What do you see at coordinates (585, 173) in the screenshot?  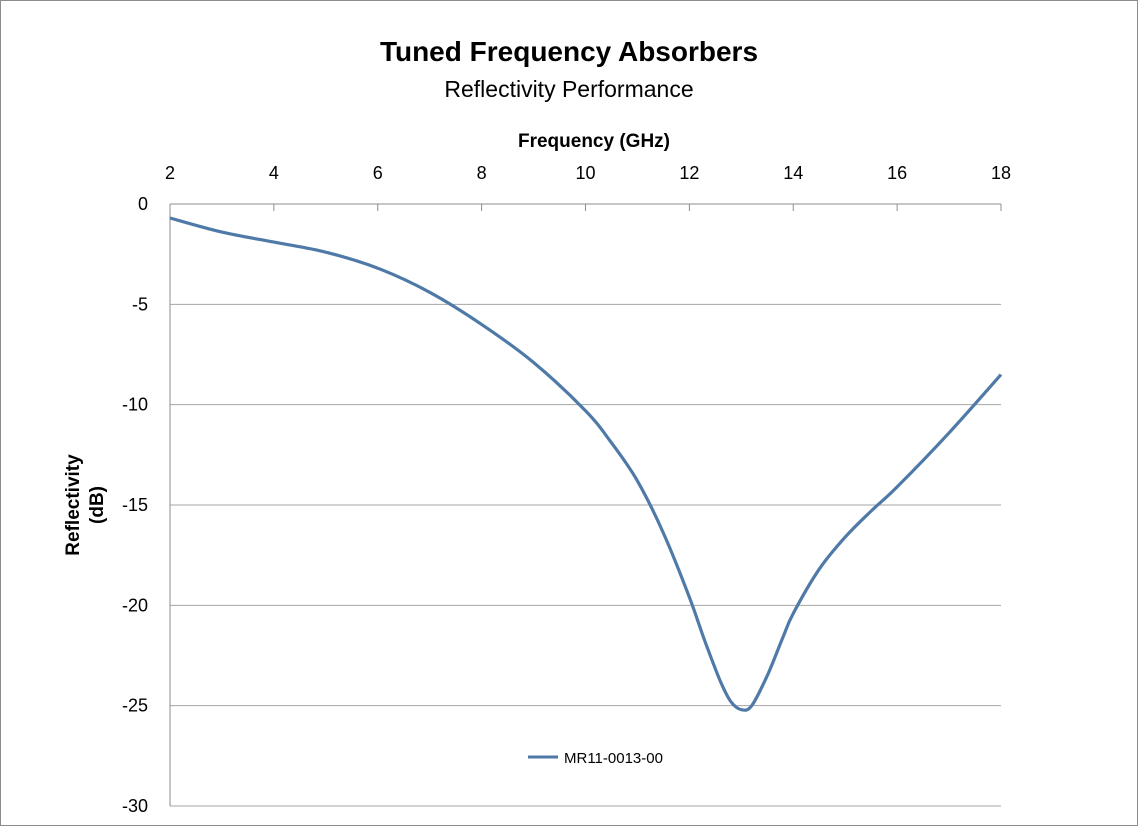 I see `x-tick-label: 10` at bounding box center [585, 173].